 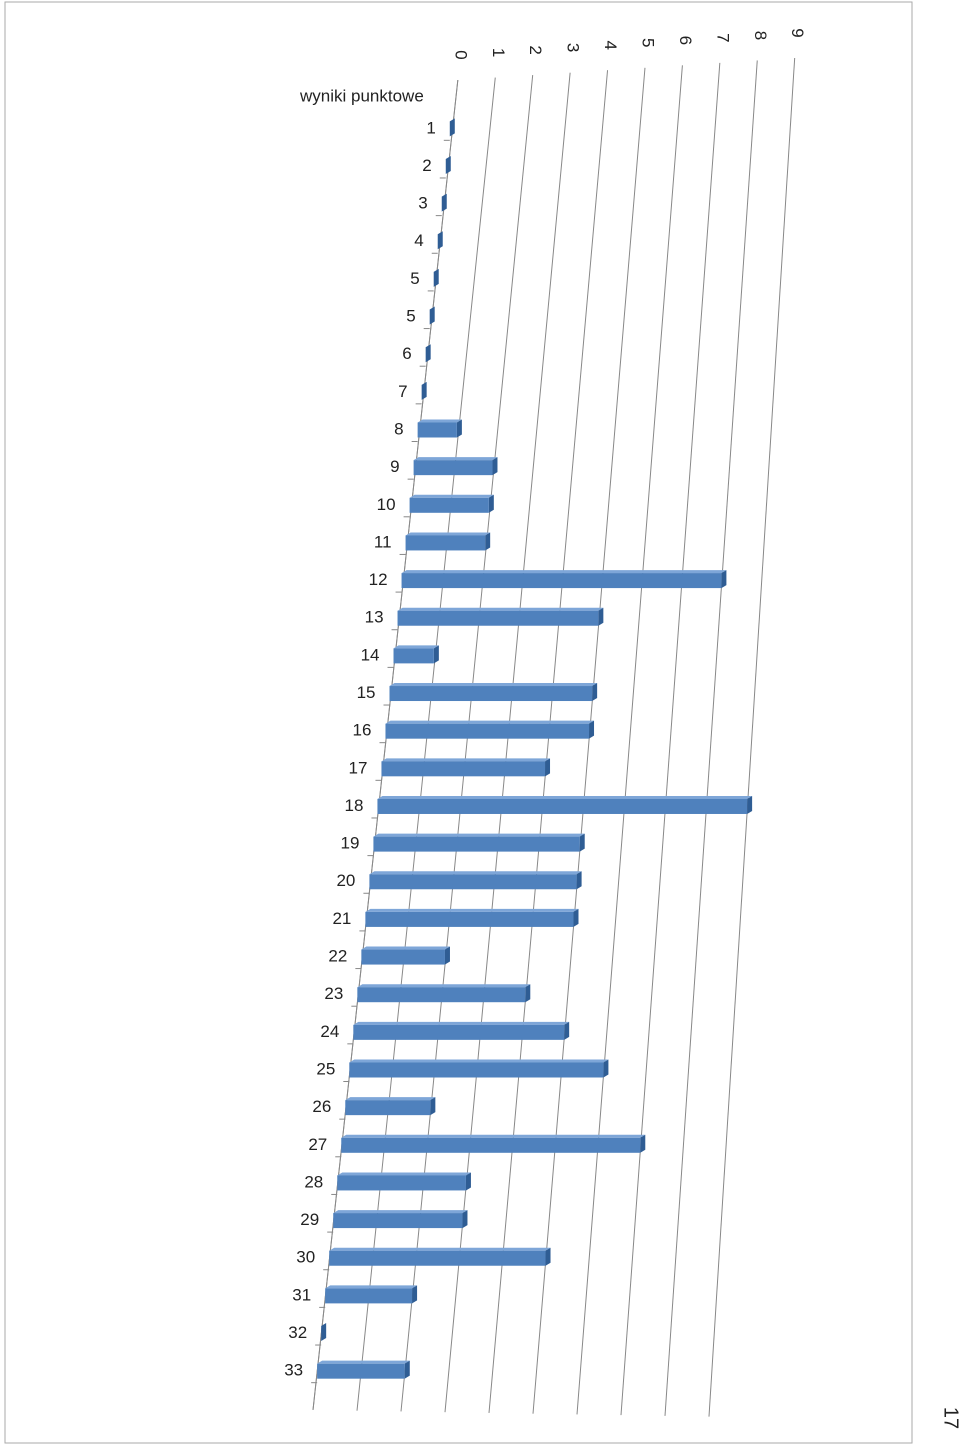 I want to click on category-label: 26, so click(x=321, y=1106).